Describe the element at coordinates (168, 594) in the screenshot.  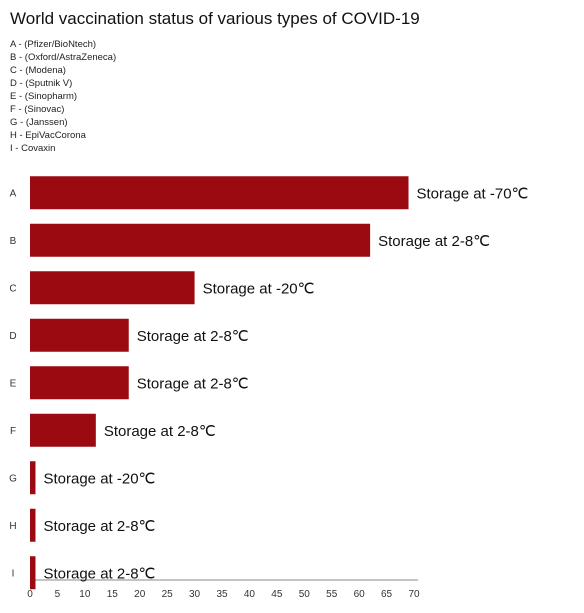
I see `x-tick-label: 25` at that location.